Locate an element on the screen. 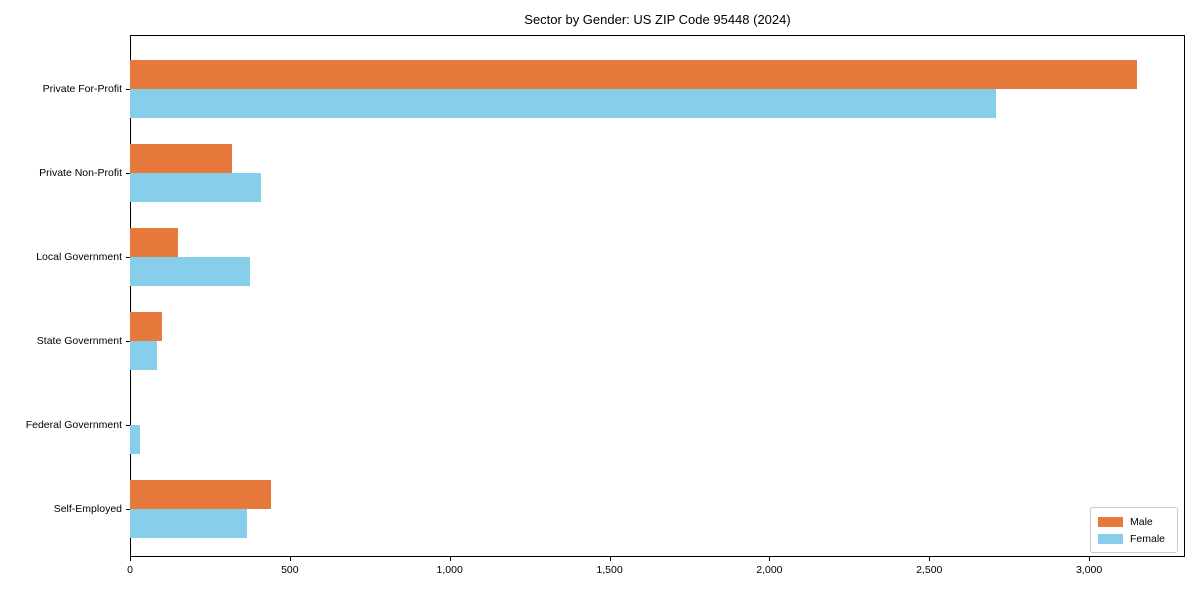 The width and height of the screenshot is (1200, 600). legend: Male Female is located at coordinates (1134, 530).